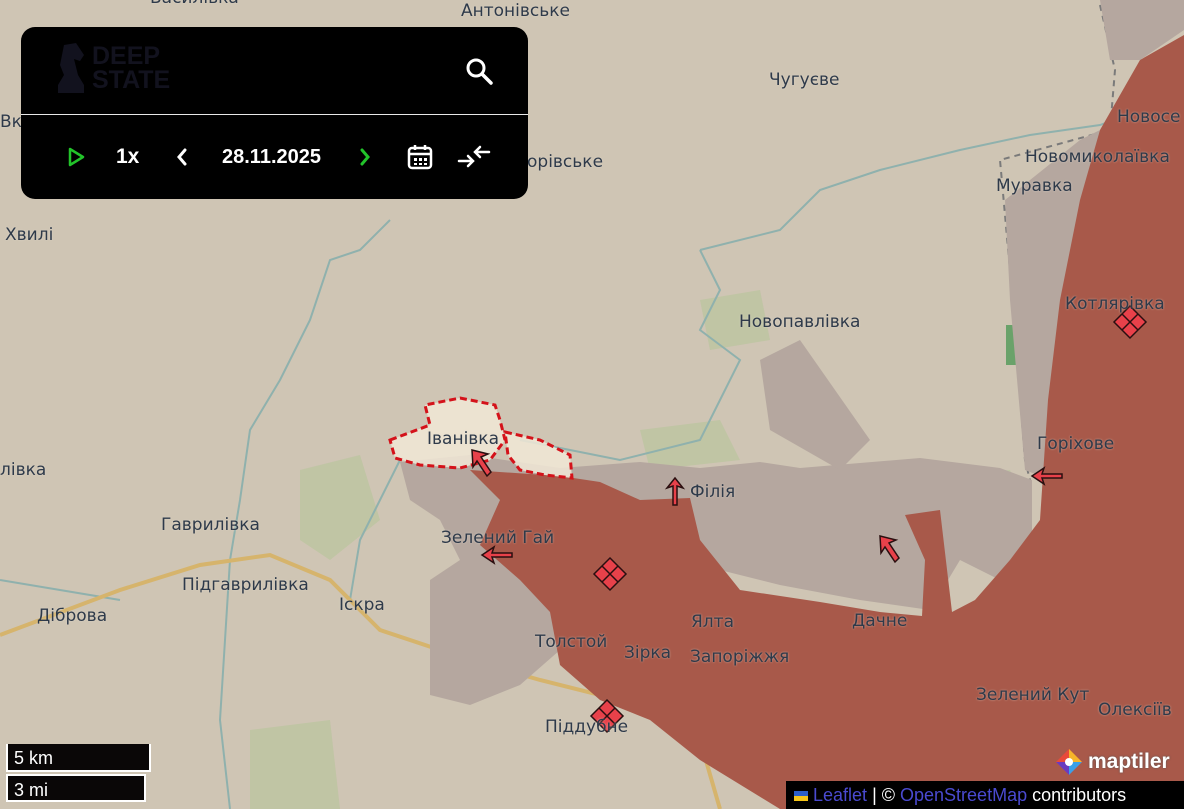 This screenshot has height=809, width=1184. I want to click on next-day-button, so click(365, 157).